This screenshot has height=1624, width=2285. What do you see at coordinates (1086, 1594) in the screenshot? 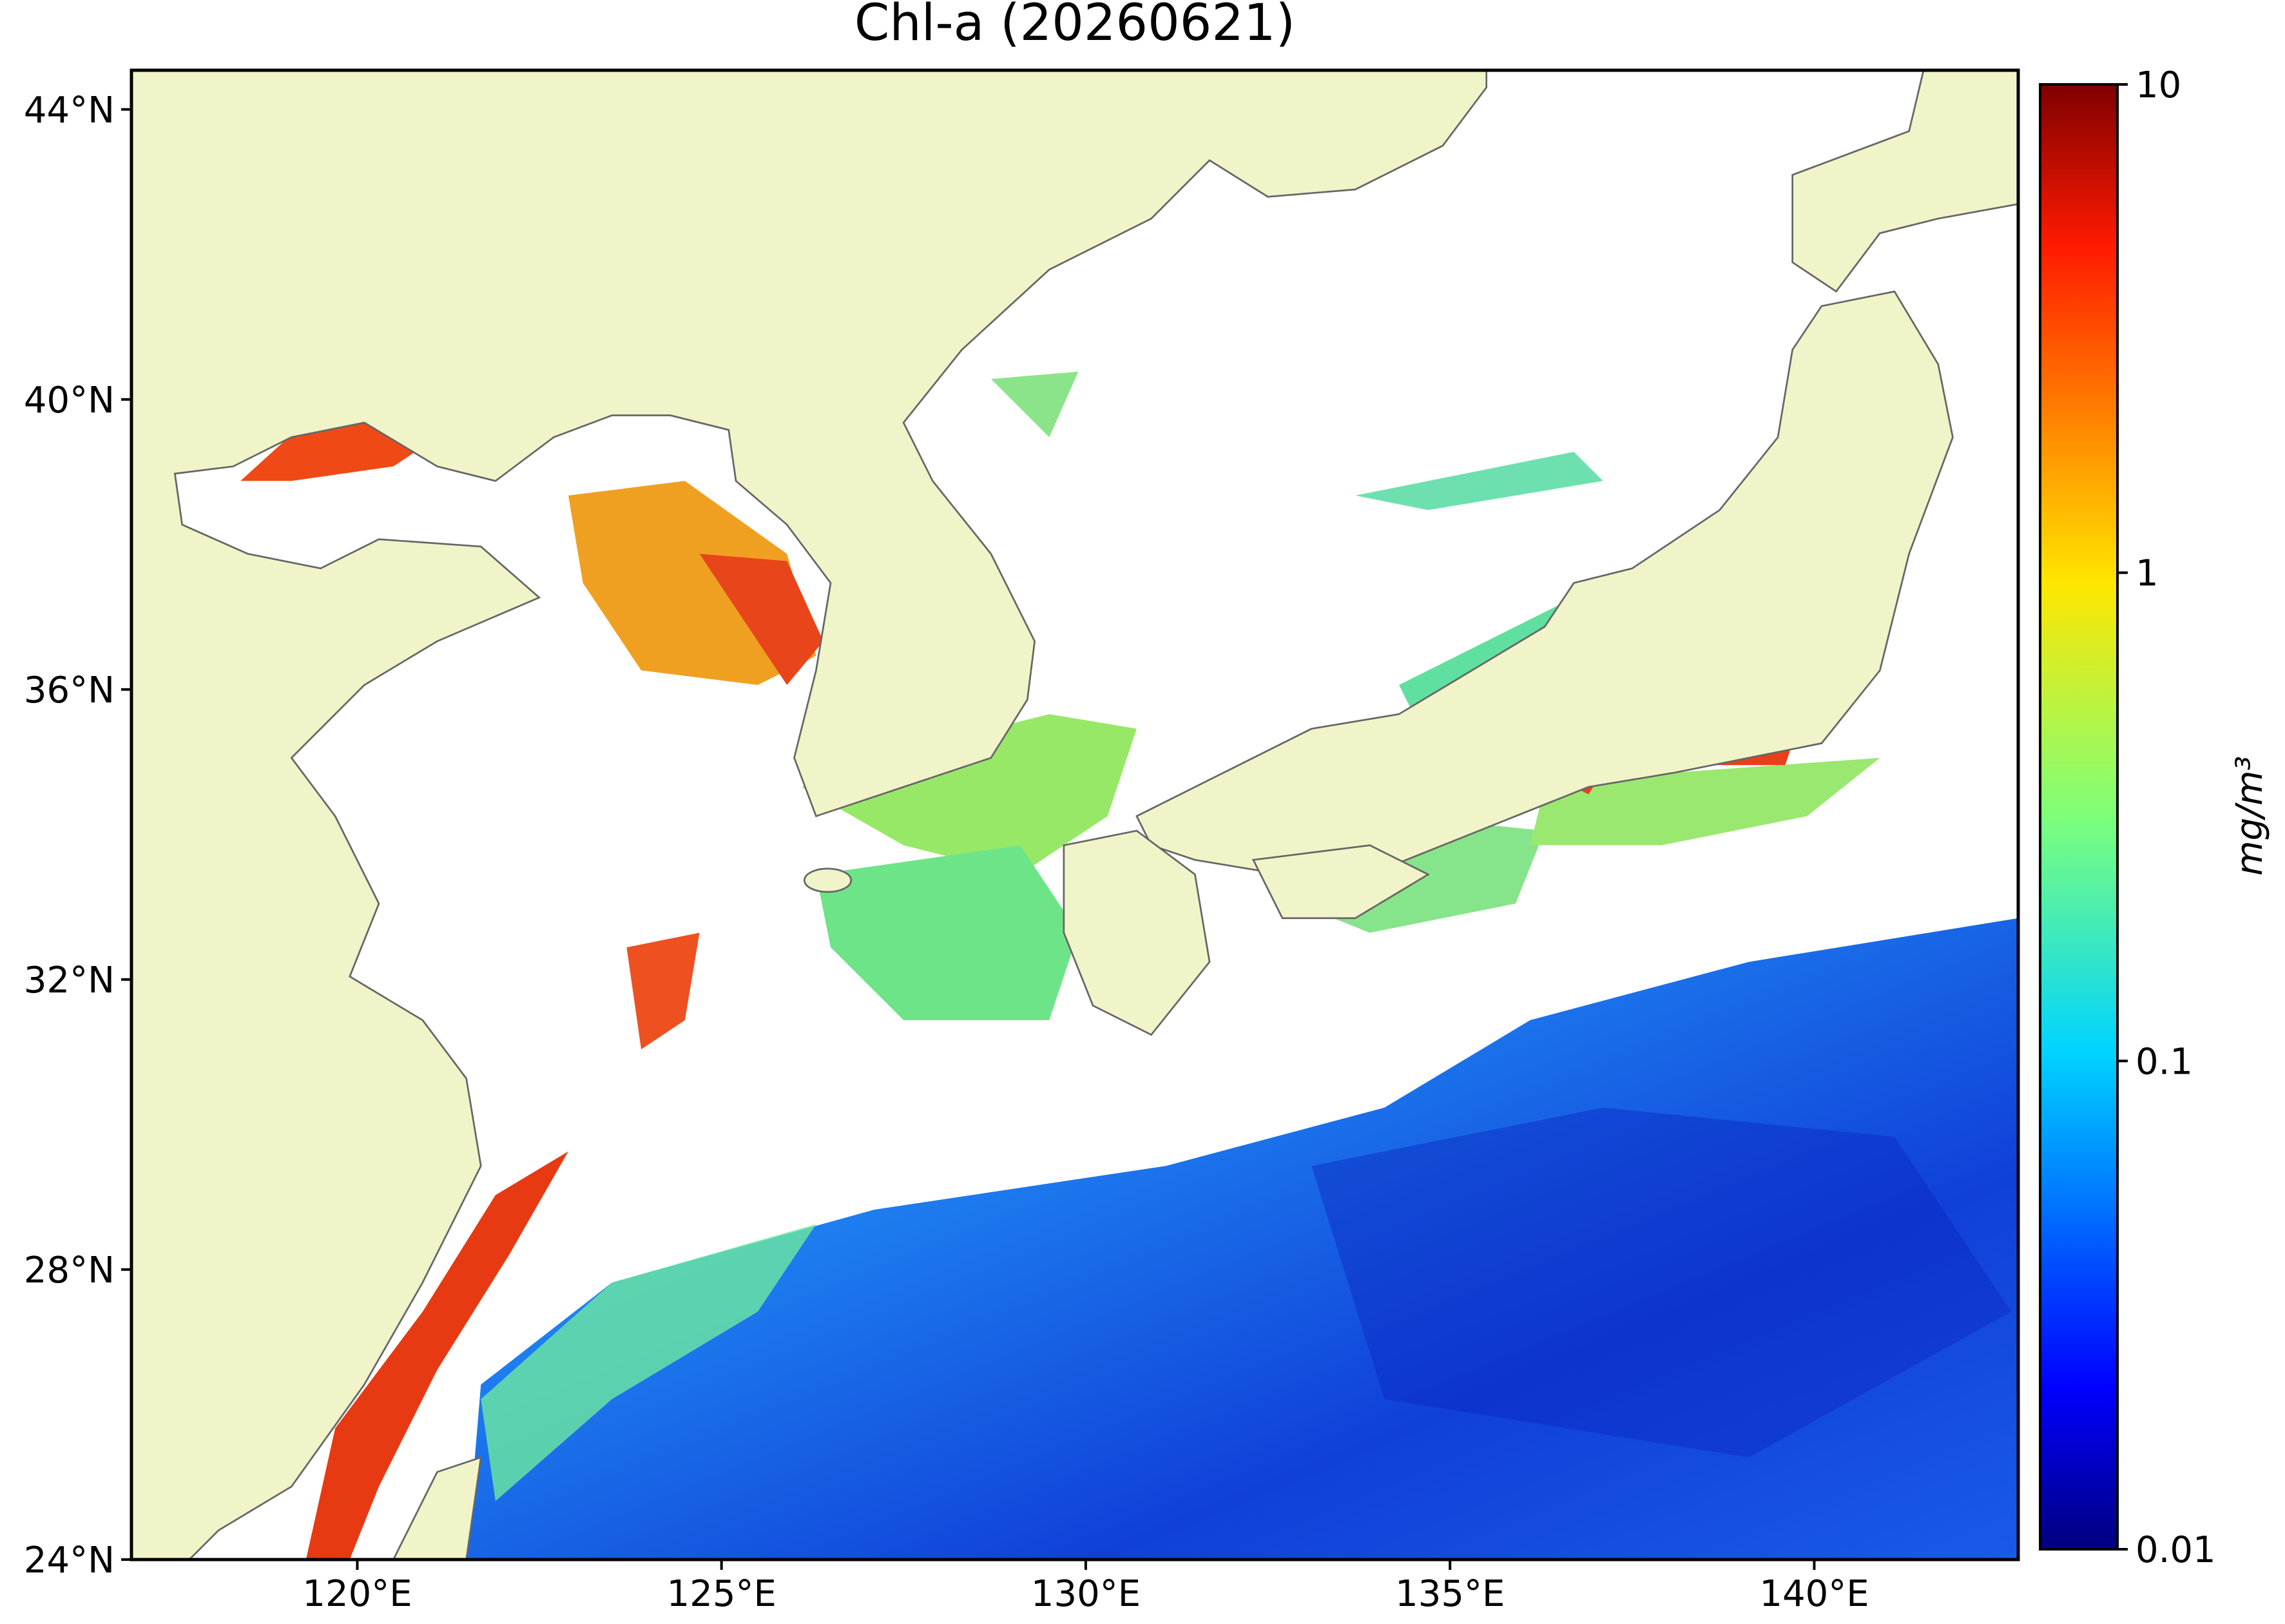
I see `x-tick-label: 130°E` at bounding box center [1086, 1594].